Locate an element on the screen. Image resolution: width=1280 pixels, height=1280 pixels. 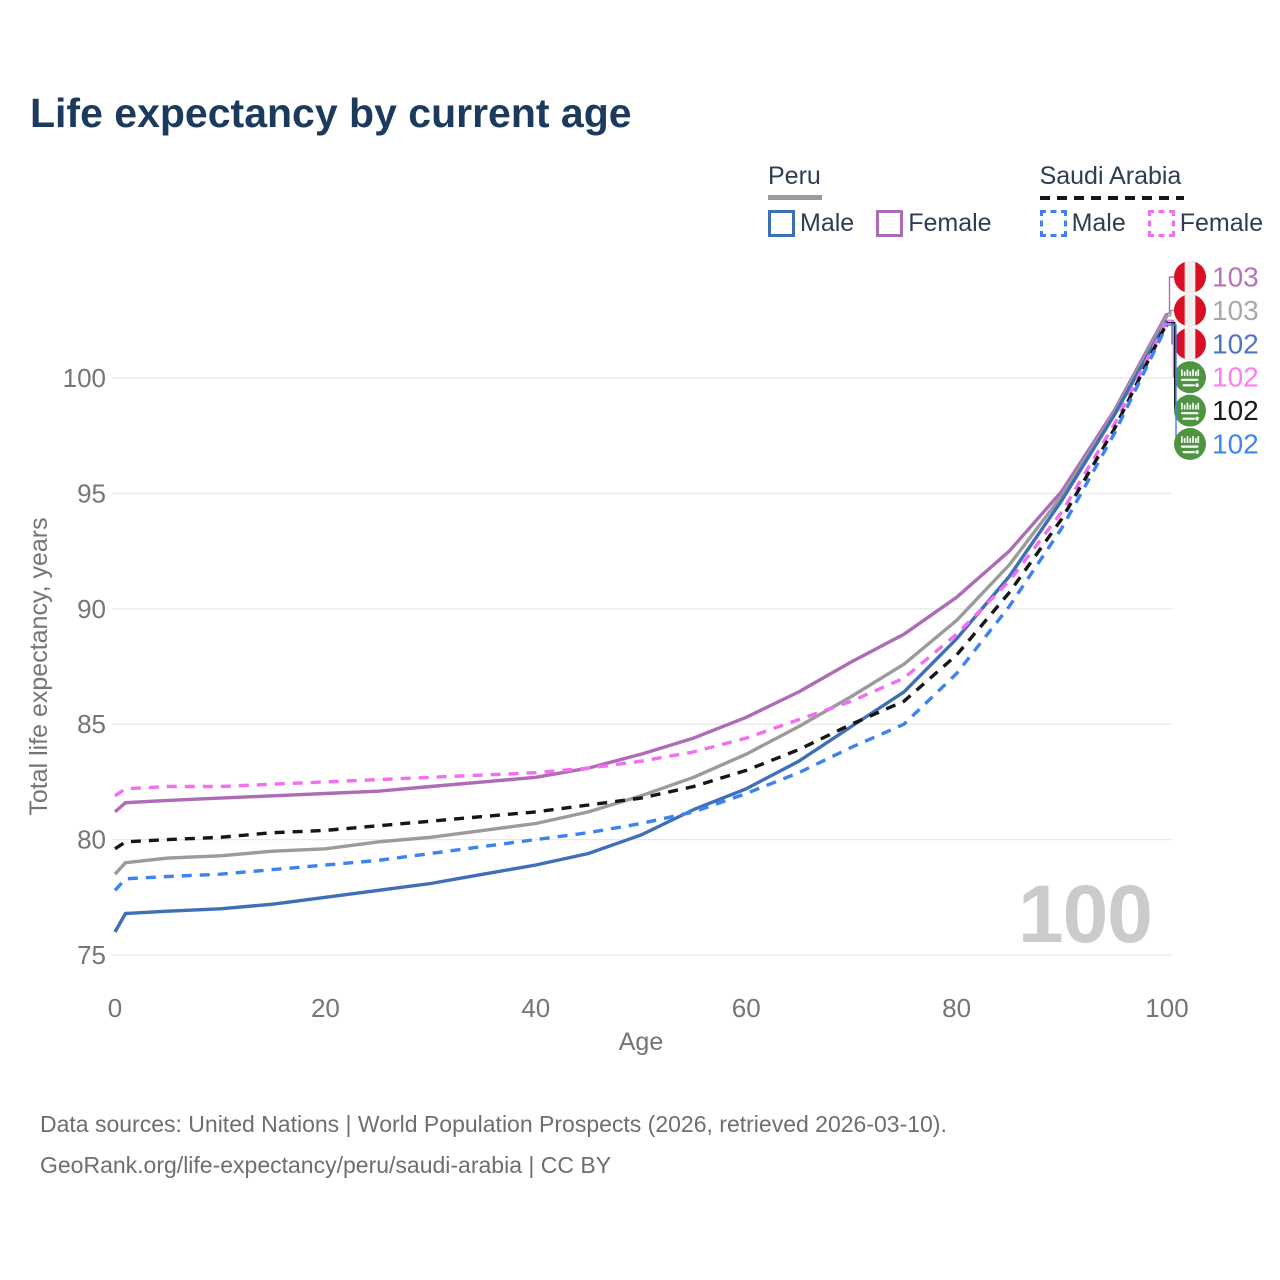
legend-peru-female-label: Female is located at coordinates (950, 223).